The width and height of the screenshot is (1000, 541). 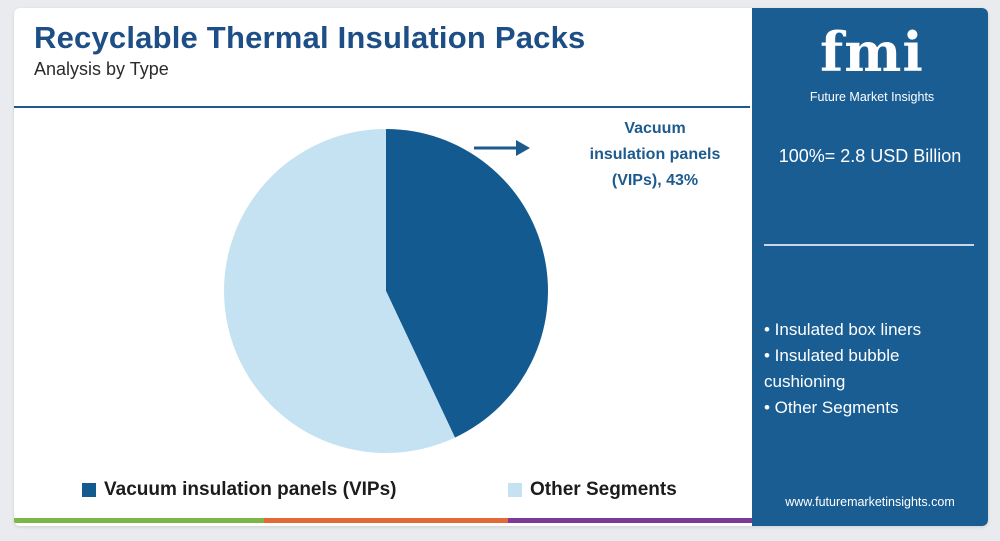 What do you see at coordinates (89, 490) in the screenshot?
I see `legend-swatch-vips` at bounding box center [89, 490].